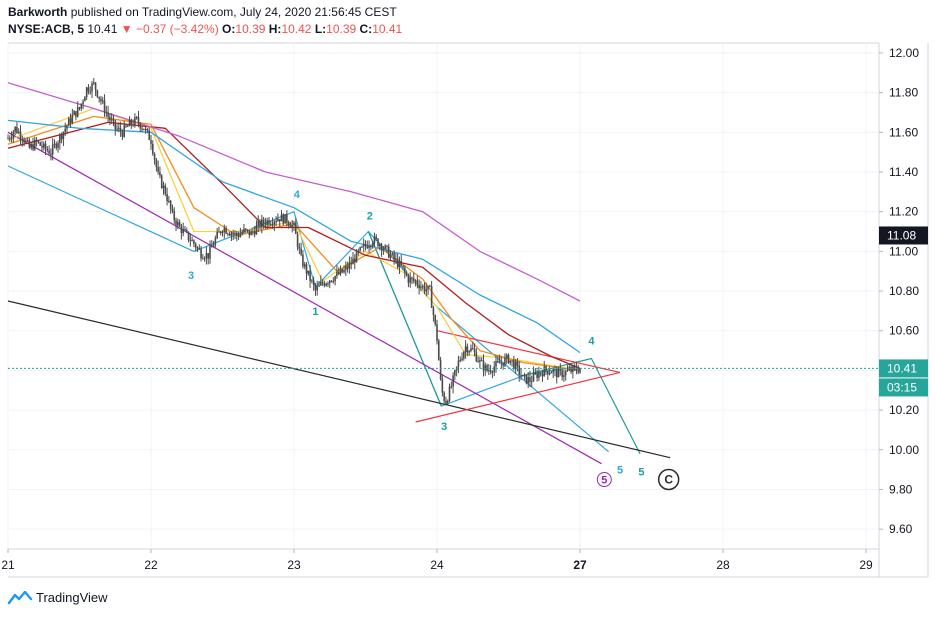 This screenshot has width=935, height=617. I want to click on footer-brand: TradingView, so click(72, 597).